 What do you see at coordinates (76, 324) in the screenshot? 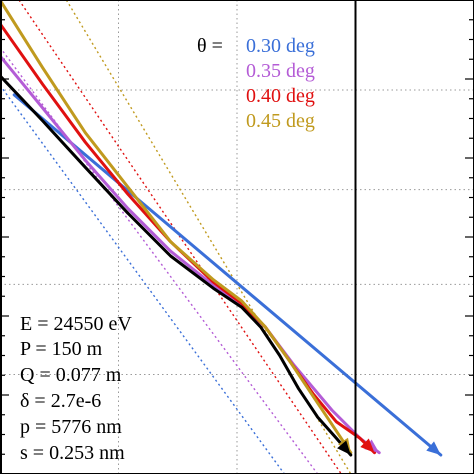
I see `param-energy: E = 24550 eV` at bounding box center [76, 324].